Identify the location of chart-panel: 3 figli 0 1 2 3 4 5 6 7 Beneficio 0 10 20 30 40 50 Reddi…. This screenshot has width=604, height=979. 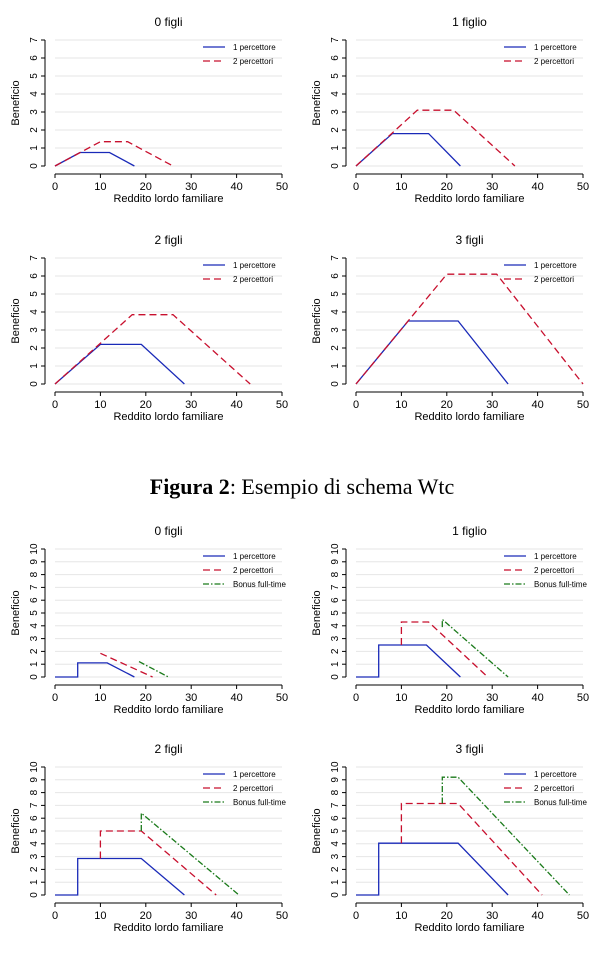
(450, 328).